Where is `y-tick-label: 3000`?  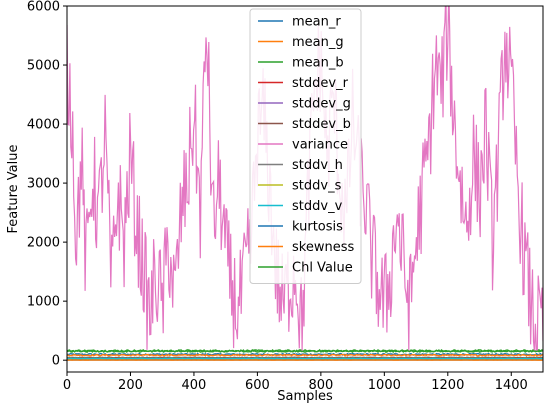
y-tick-label: 3000 is located at coordinates (43, 184).